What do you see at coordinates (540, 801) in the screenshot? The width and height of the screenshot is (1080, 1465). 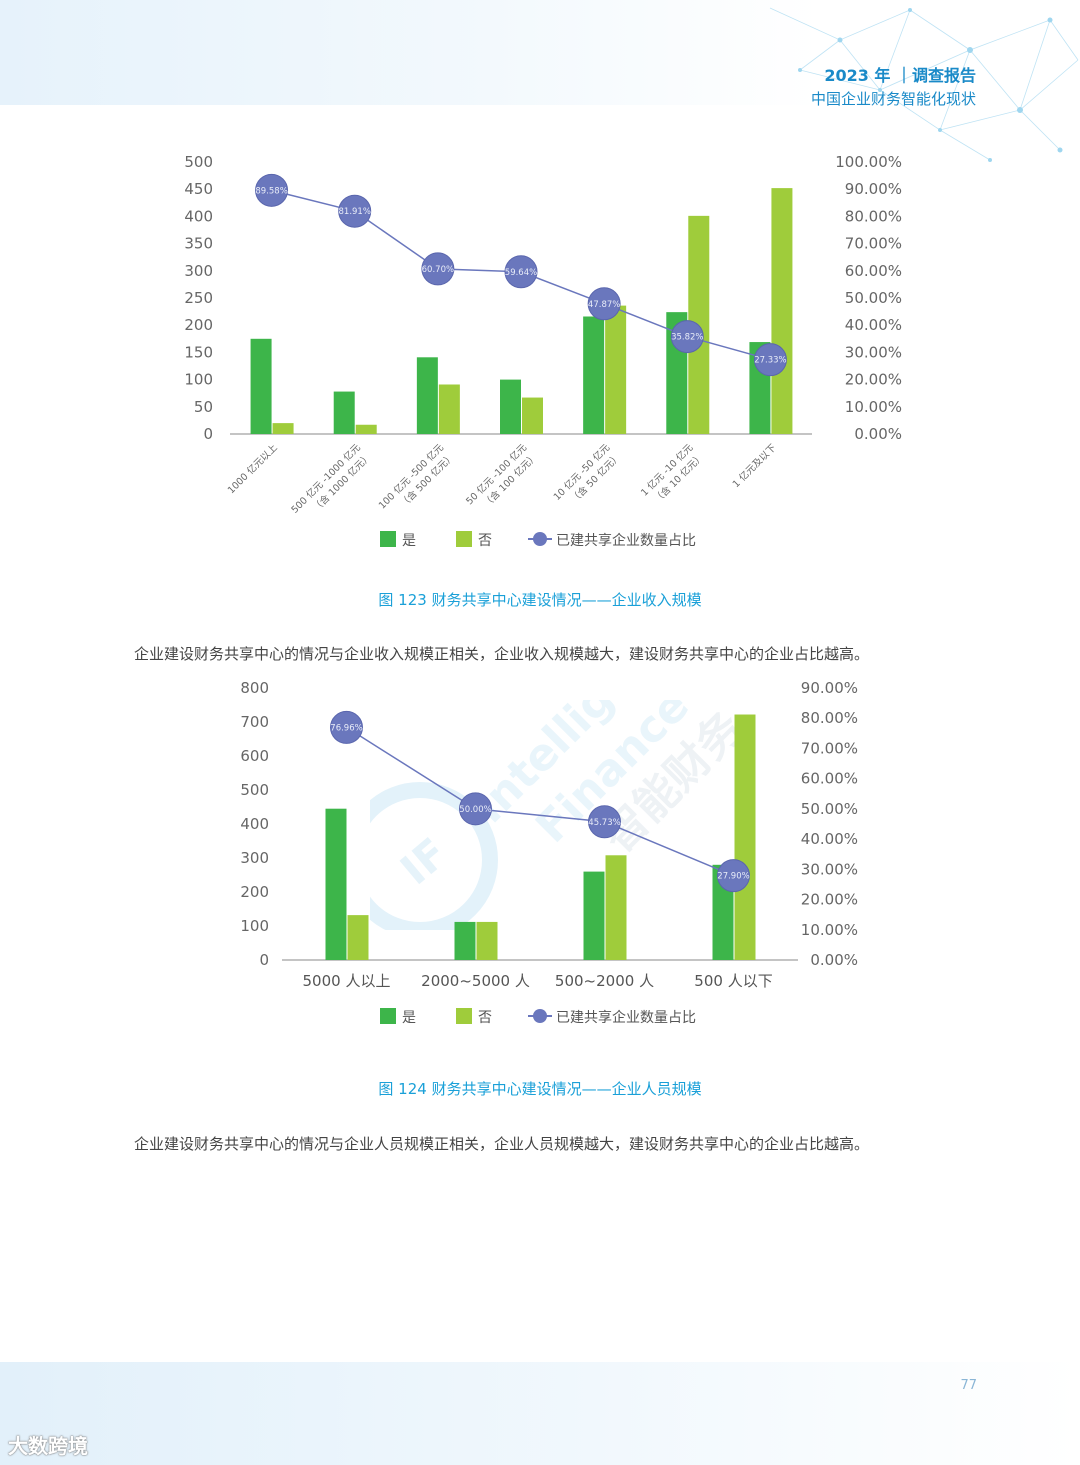 I see `ratio-line` at bounding box center [540, 801].